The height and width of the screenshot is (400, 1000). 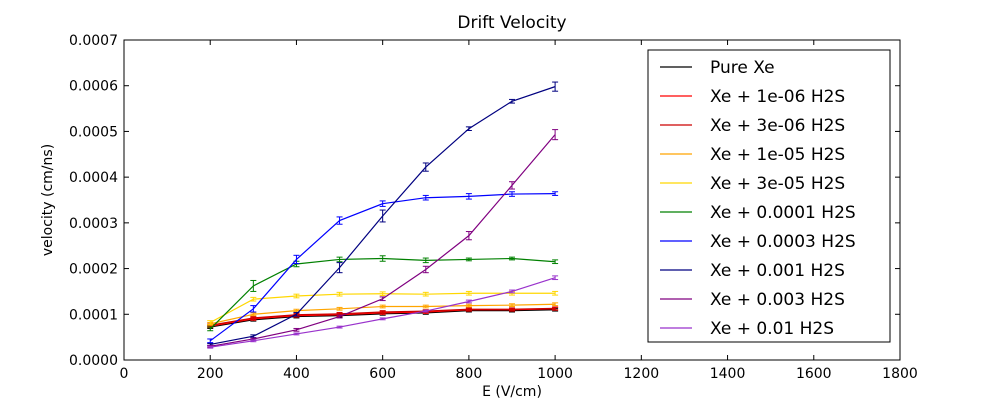 What do you see at coordinates (728, 374) in the screenshot?
I see `x-tick-label: 1400` at bounding box center [728, 374].